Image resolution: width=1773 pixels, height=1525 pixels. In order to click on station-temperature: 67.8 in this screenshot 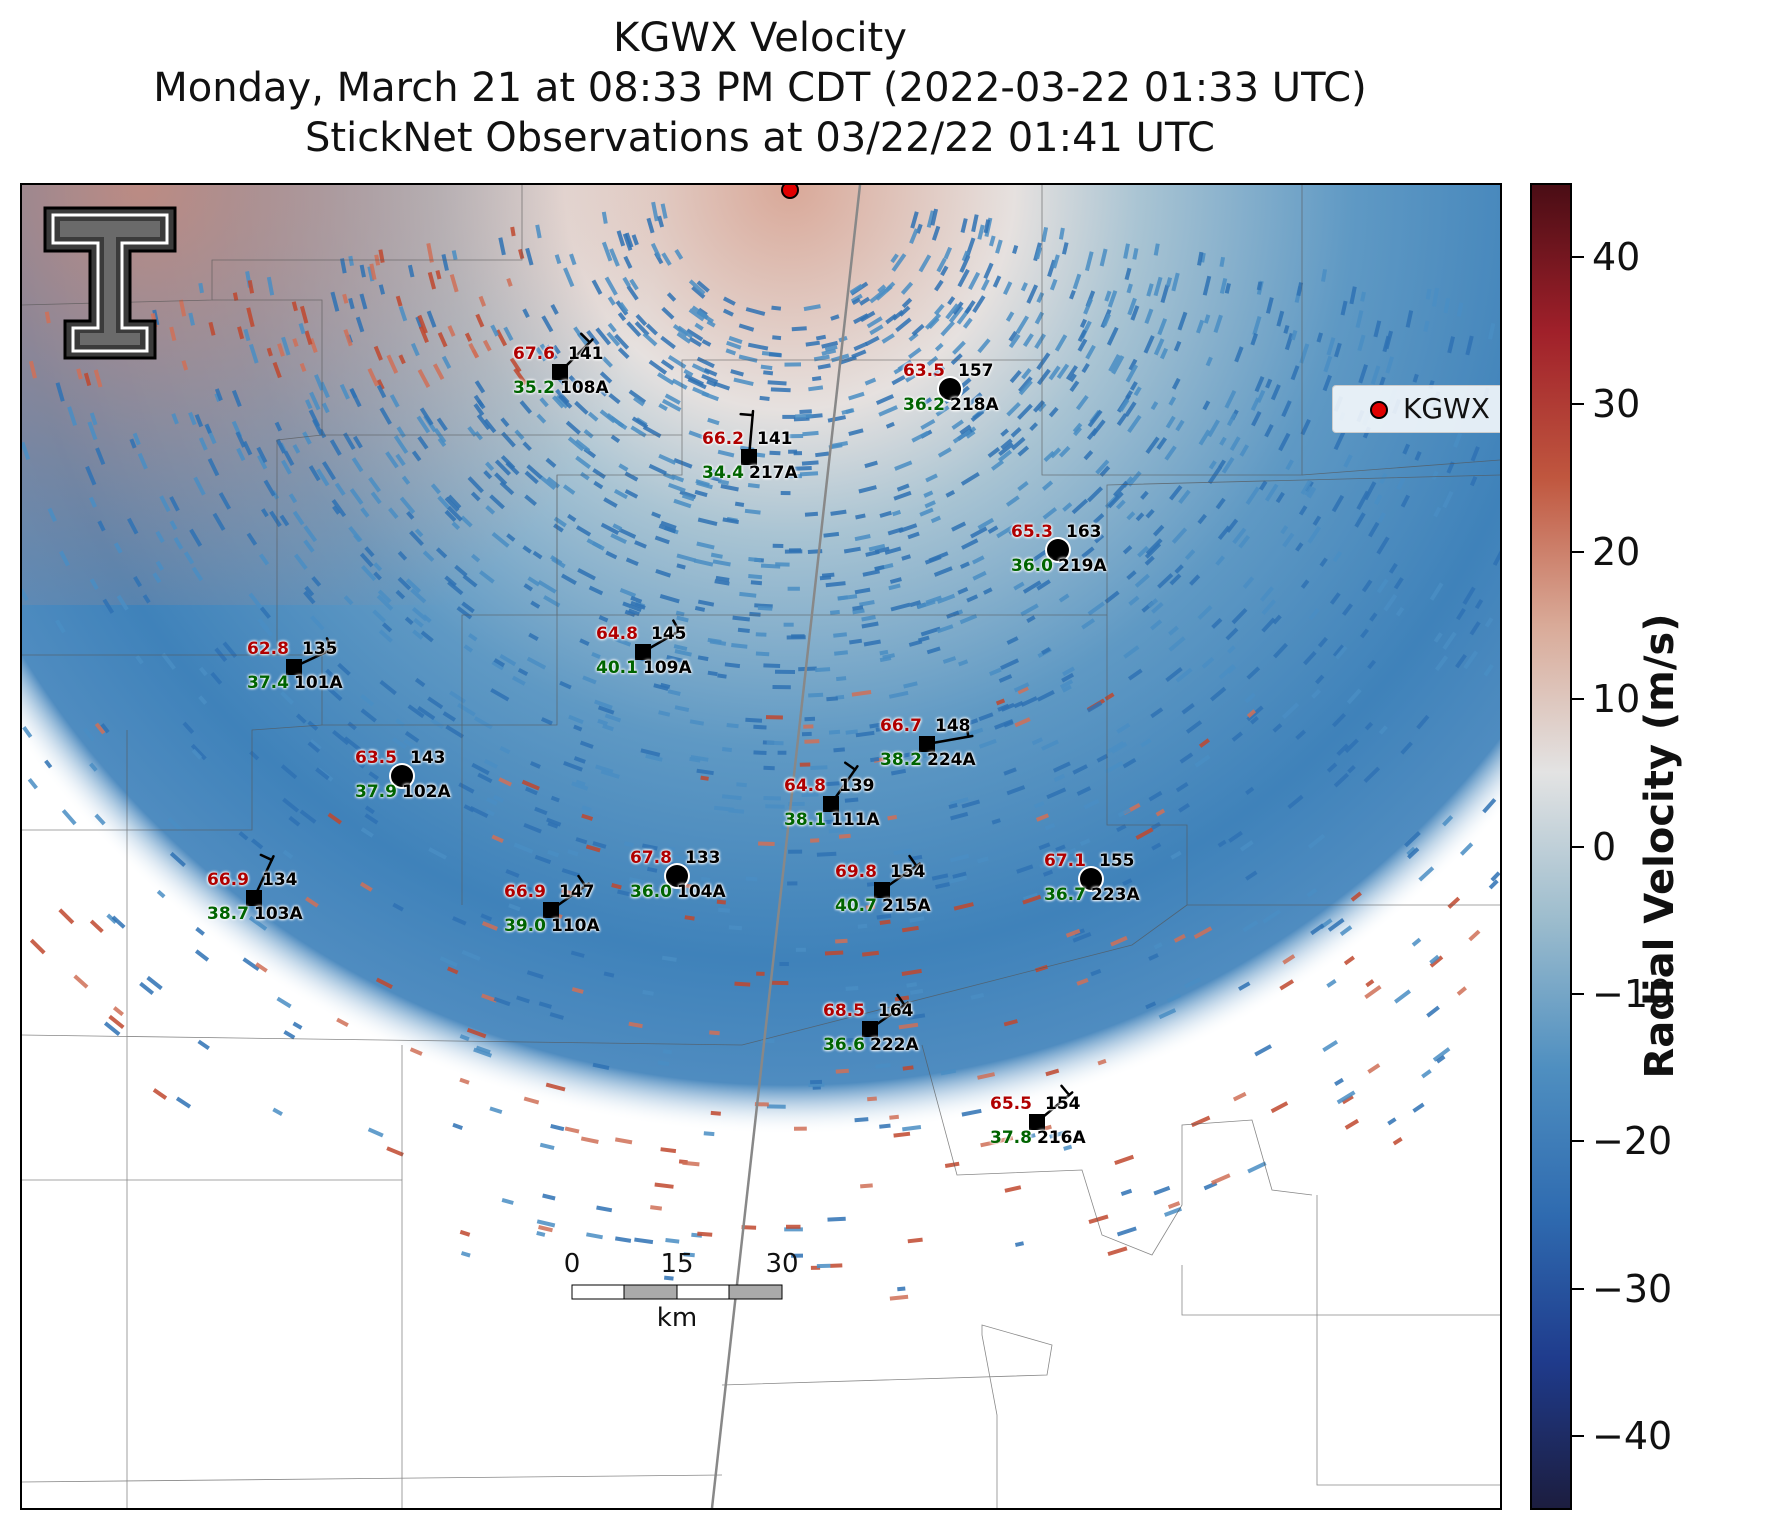, I will do `click(651, 858)`.